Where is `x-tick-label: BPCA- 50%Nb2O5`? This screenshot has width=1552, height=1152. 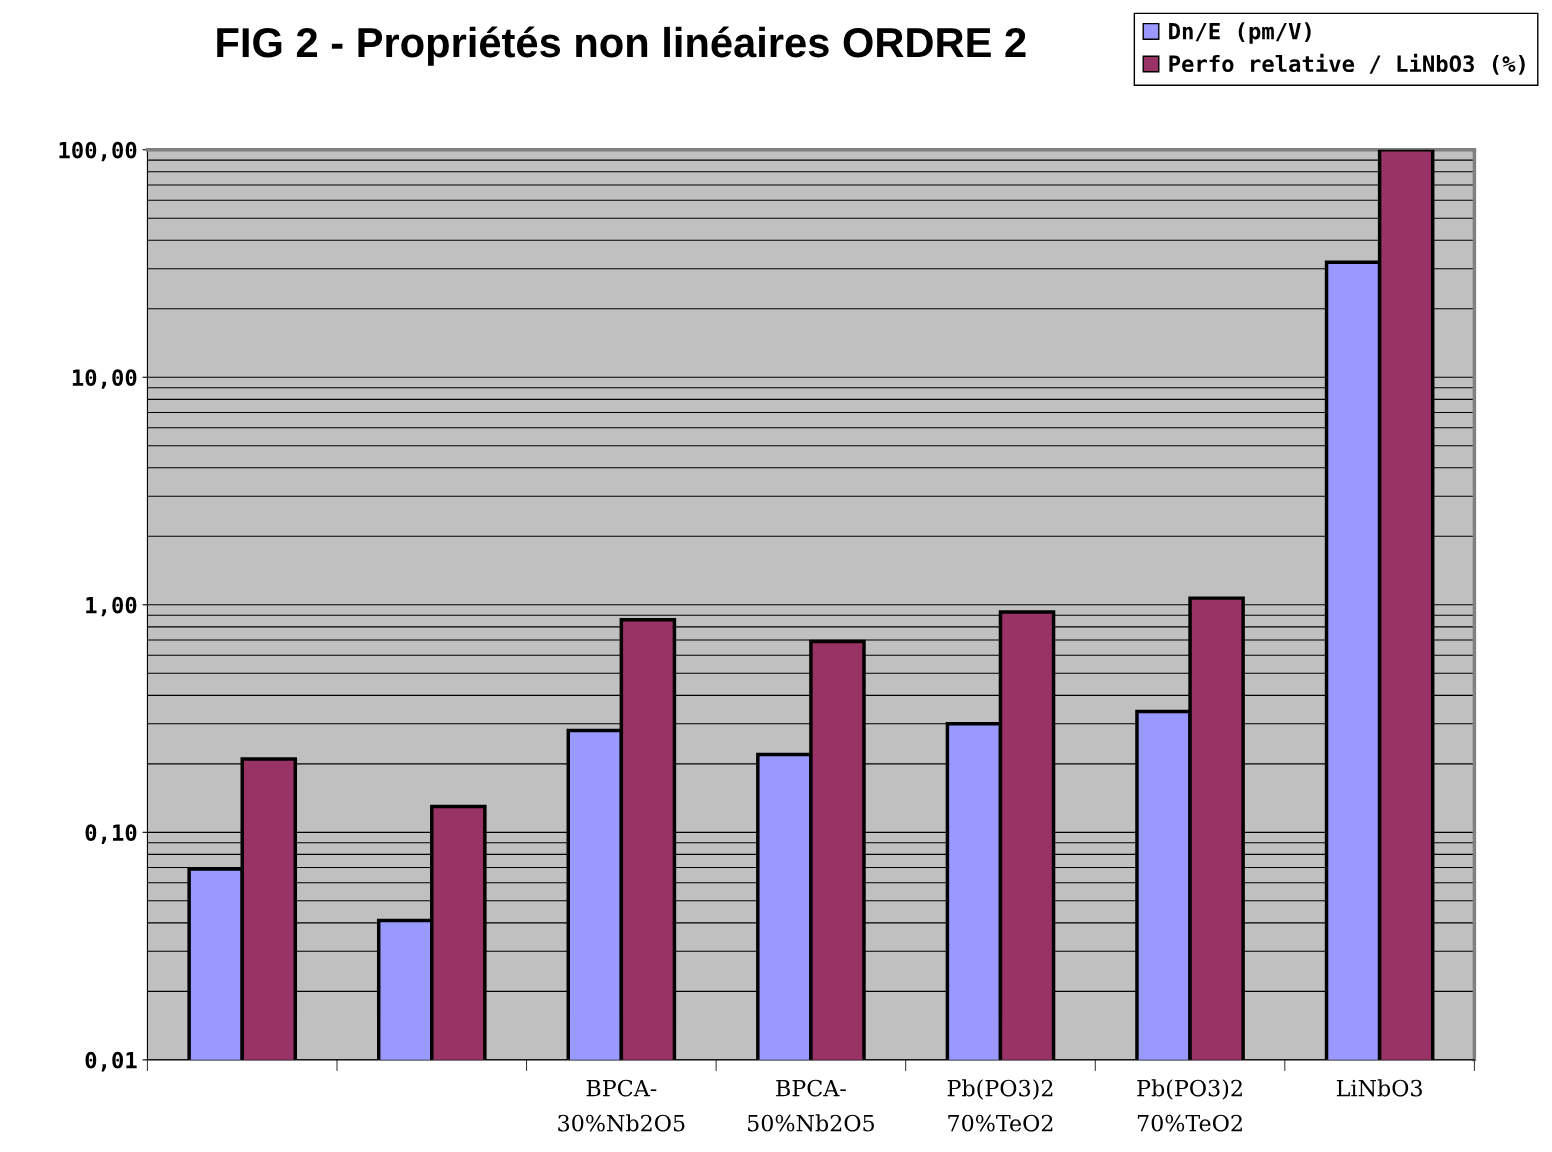
x-tick-label: BPCA- 50%Nb2O5 is located at coordinates (811, 1105).